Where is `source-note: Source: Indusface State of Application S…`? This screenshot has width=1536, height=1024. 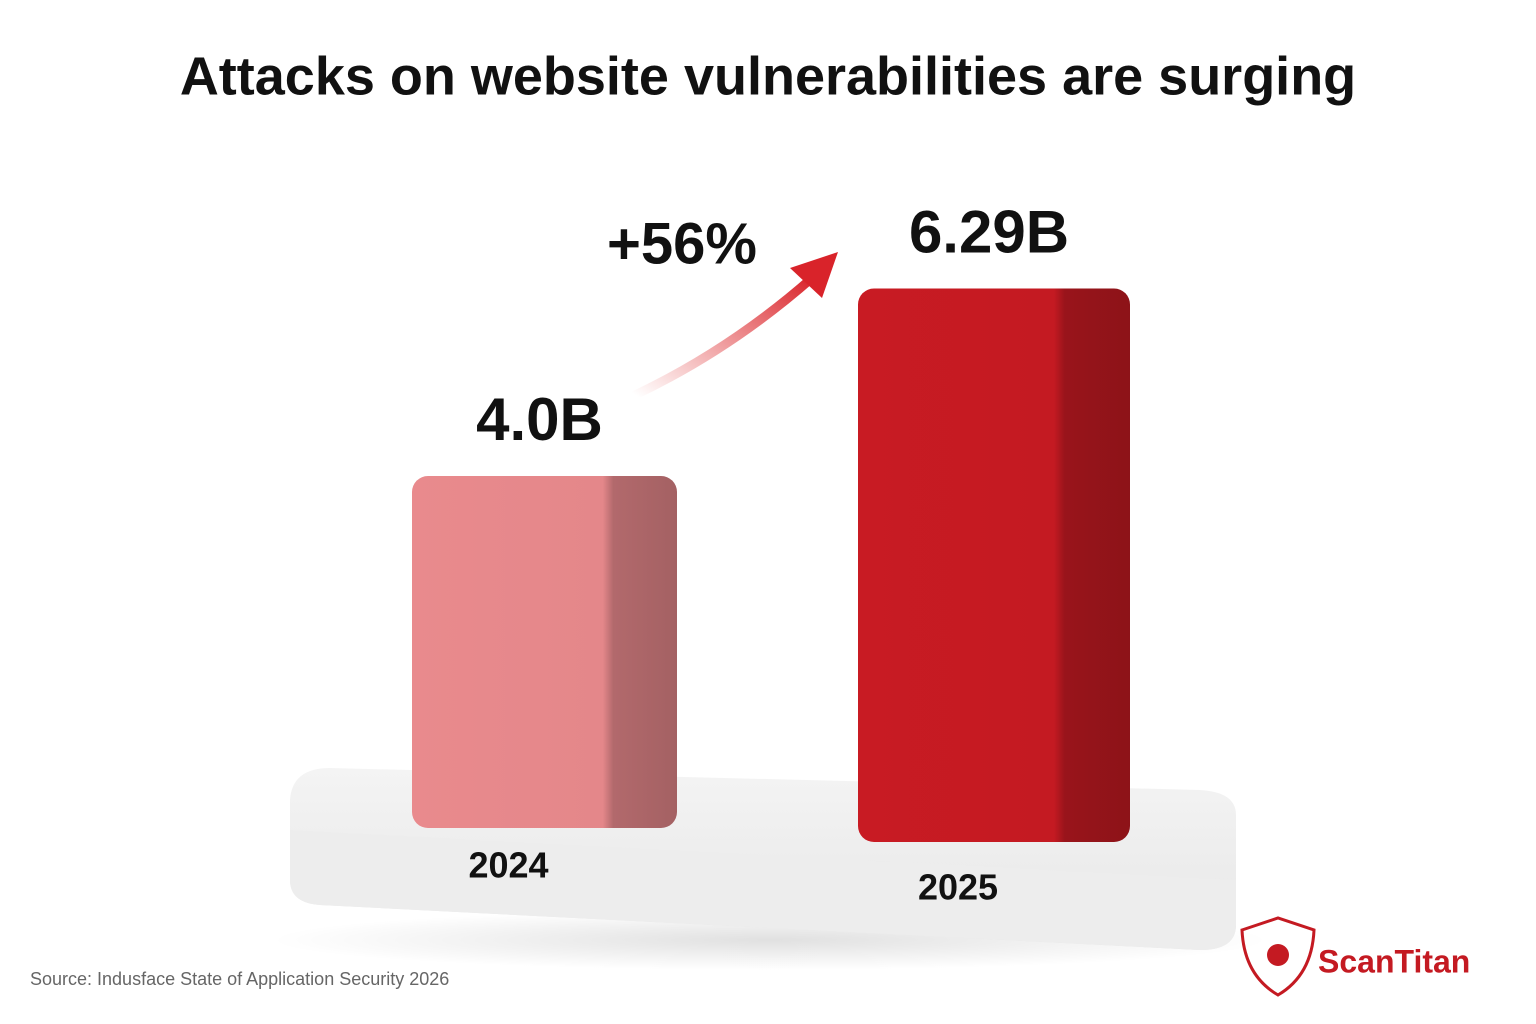 source-note: Source: Indusface State of Application S… is located at coordinates (239, 979).